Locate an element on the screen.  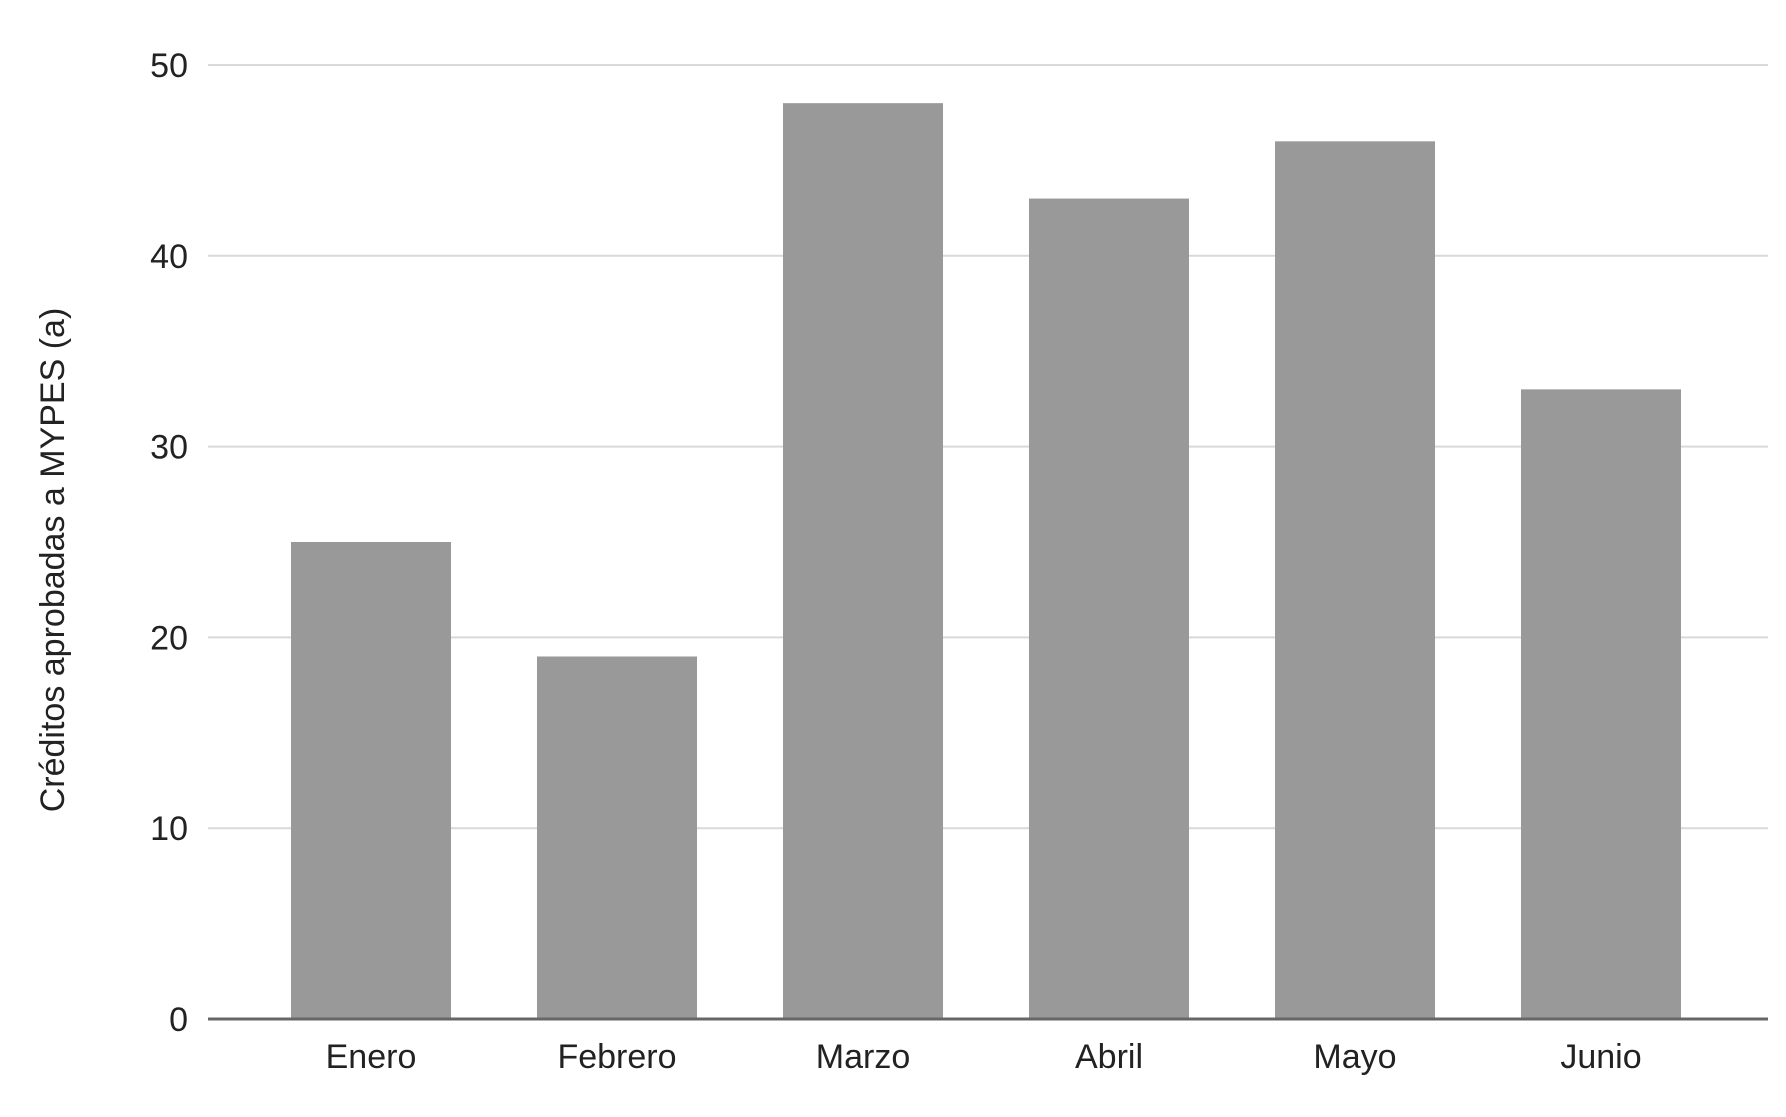
x-tick-label: Mayo is located at coordinates (1354, 1057).